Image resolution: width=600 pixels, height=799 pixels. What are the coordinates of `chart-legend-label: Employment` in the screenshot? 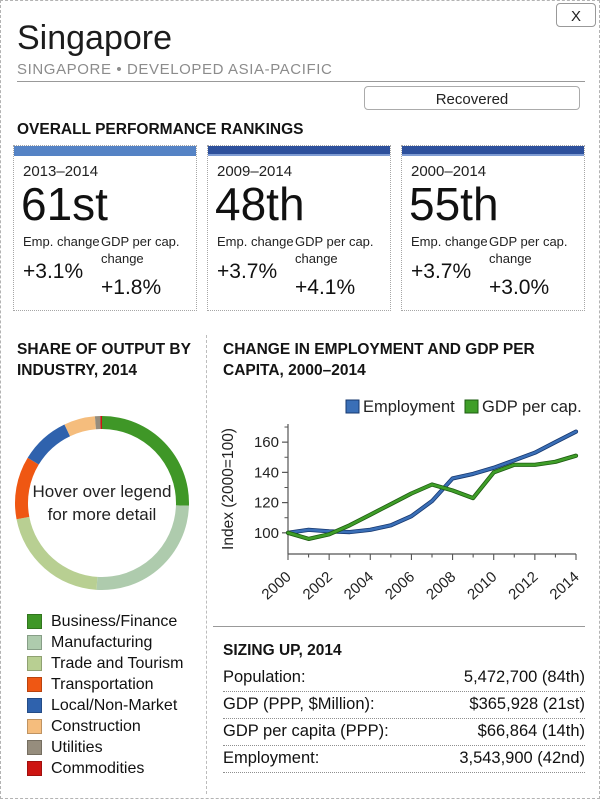 It's located at (409, 407).